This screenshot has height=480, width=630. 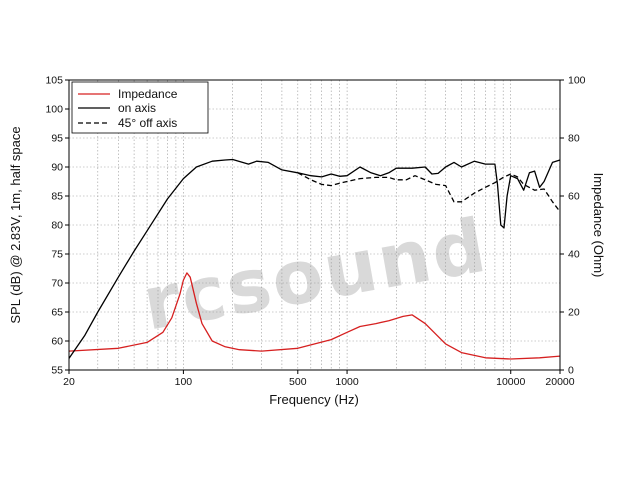 What do you see at coordinates (69, 382) in the screenshot?
I see `x-tick-label: 20` at bounding box center [69, 382].